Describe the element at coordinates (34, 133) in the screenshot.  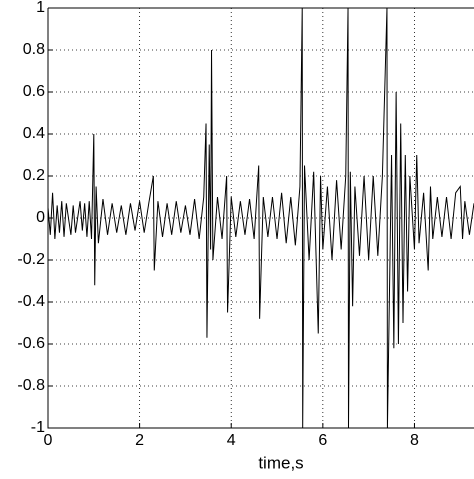
I see `y-tick-label: 0.4` at that location.